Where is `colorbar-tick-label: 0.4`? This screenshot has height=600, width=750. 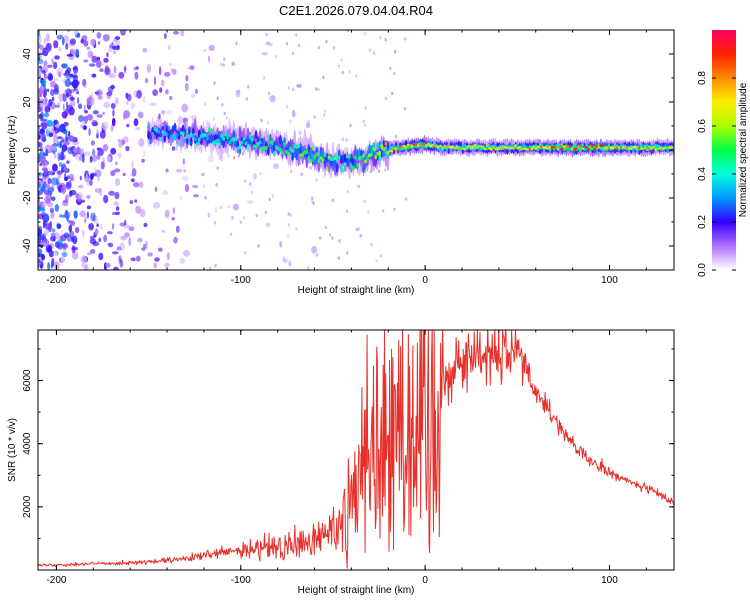
colorbar-tick-label: 0.4 is located at coordinates (702, 174).